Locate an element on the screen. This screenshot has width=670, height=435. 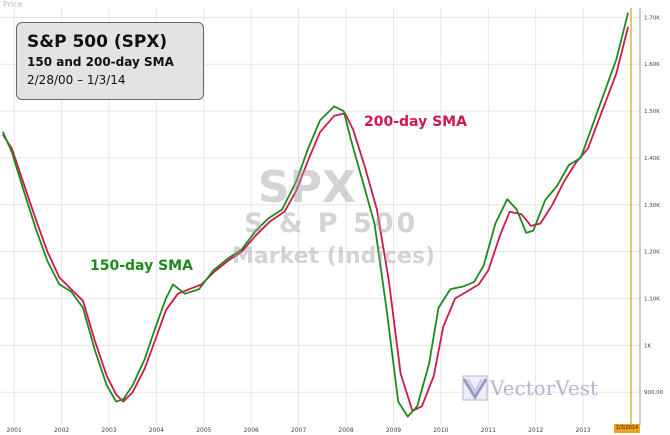
vectorvest-logo: VectorVest is located at coordinates (538, 388).